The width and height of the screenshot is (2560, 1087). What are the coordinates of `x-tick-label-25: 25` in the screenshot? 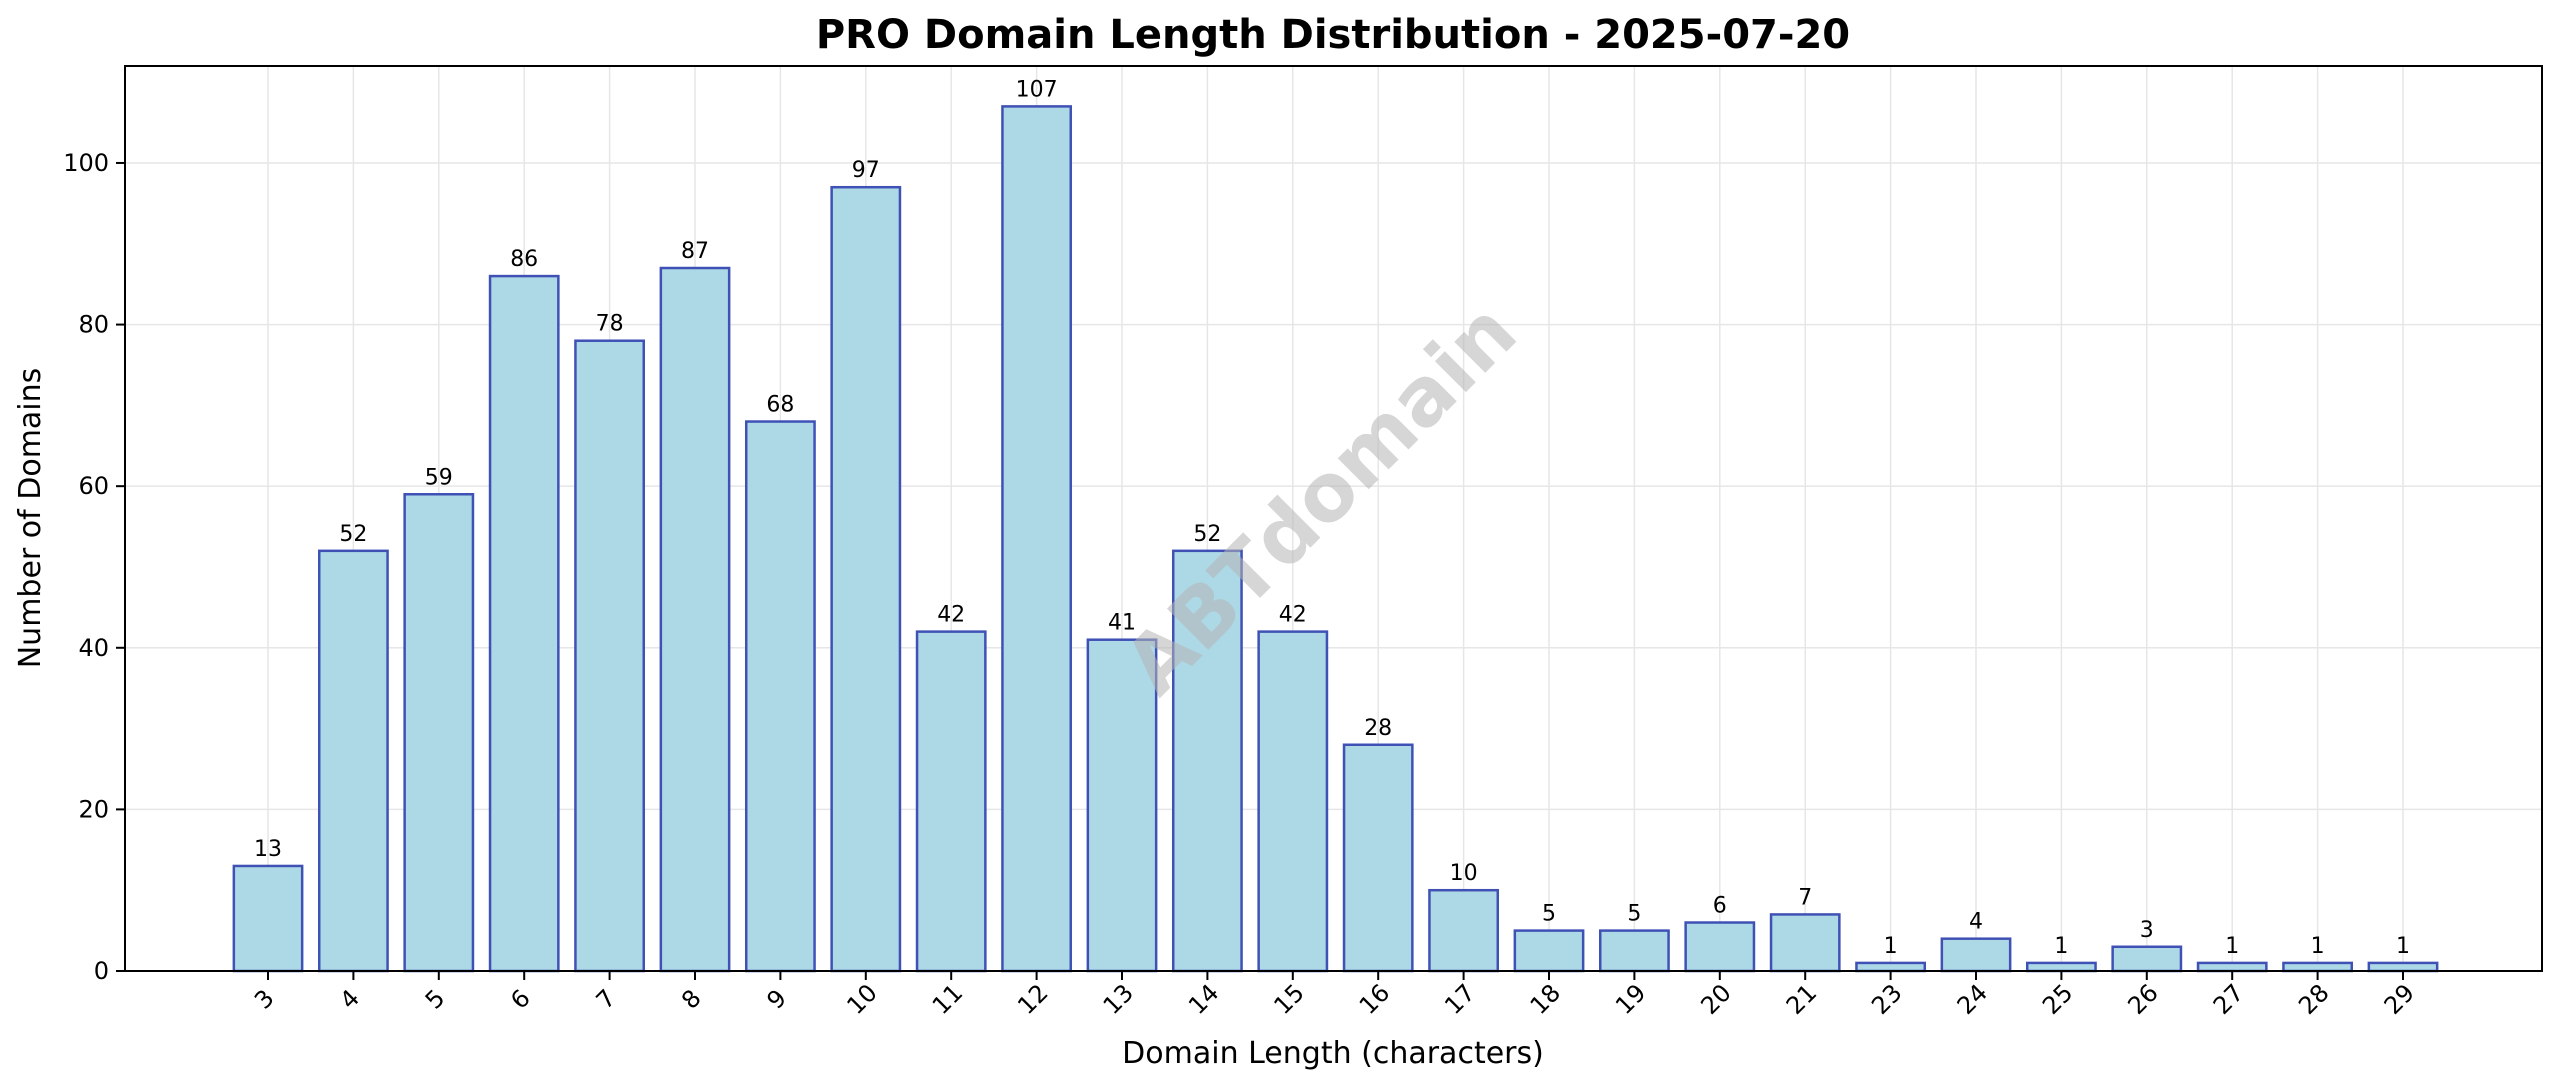 It's located at (2057, 999).